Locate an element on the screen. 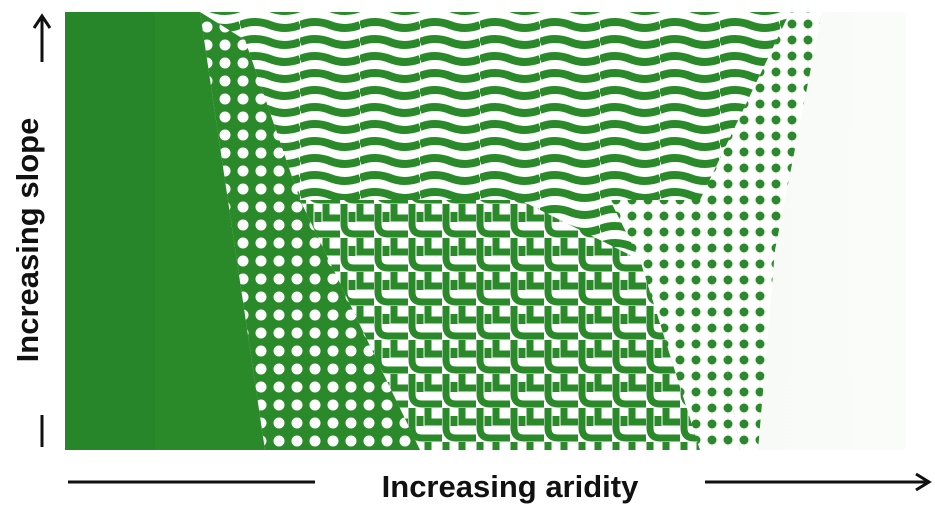 The image size is (935, 507). x-axis-label: Increasing aridity is located at coordinates (510, 486).